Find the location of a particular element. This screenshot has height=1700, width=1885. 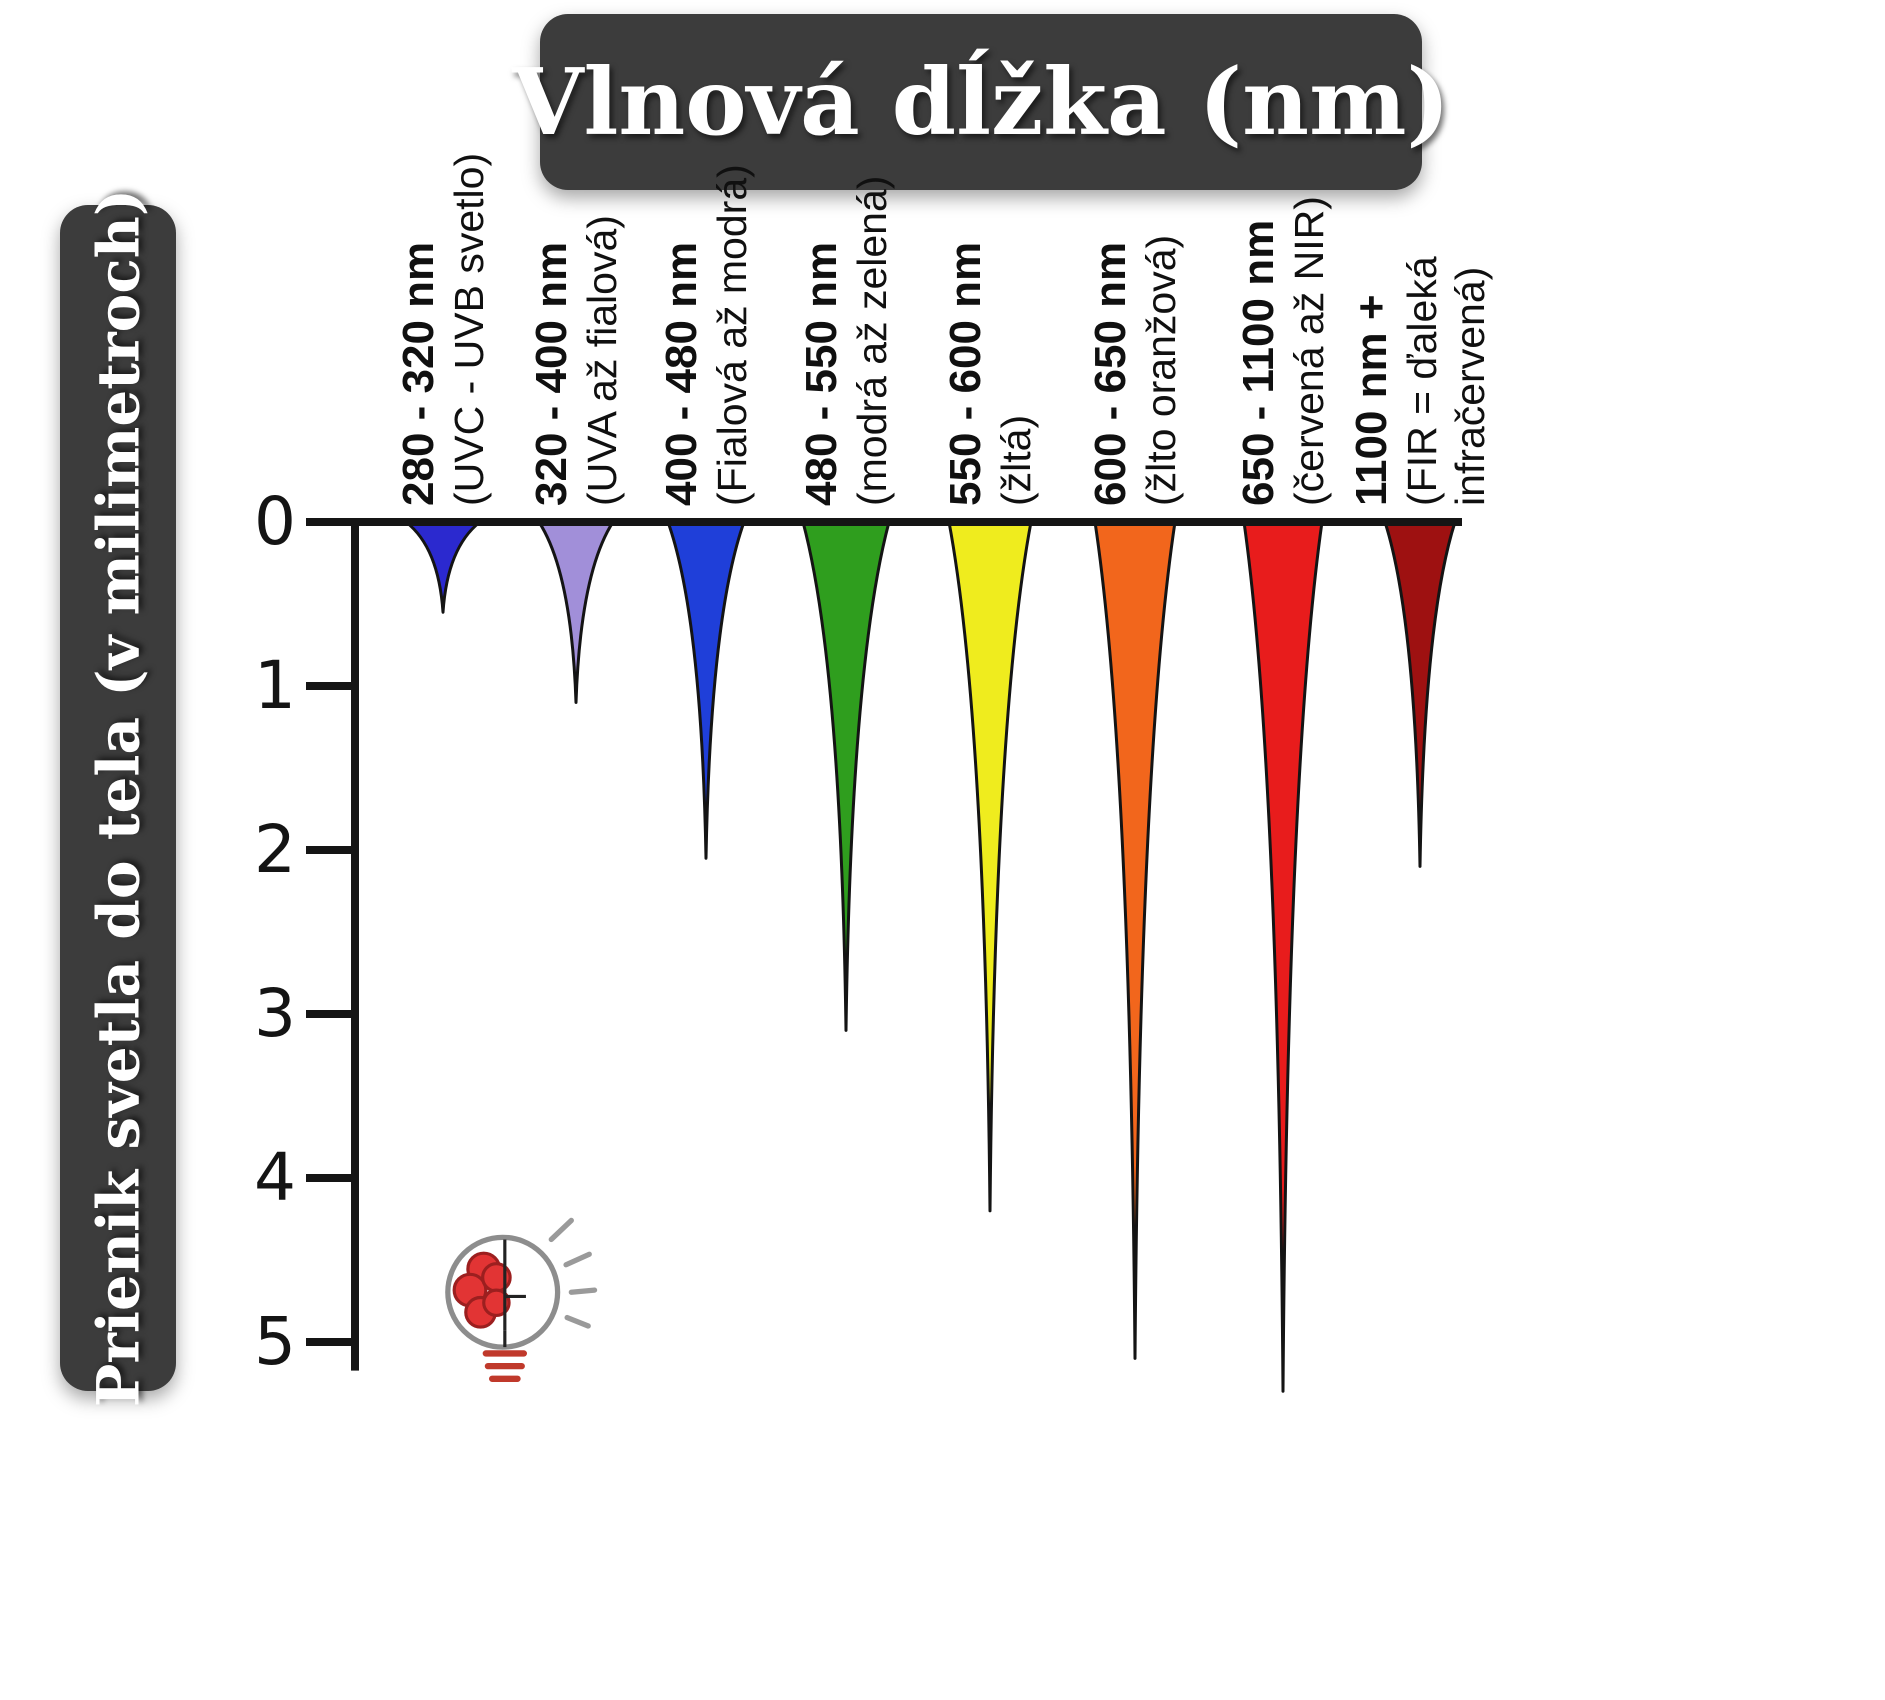

y-axis-label-panel: Prienik svetla do tela (v milimetroch) is located at coordinates (118, 798).